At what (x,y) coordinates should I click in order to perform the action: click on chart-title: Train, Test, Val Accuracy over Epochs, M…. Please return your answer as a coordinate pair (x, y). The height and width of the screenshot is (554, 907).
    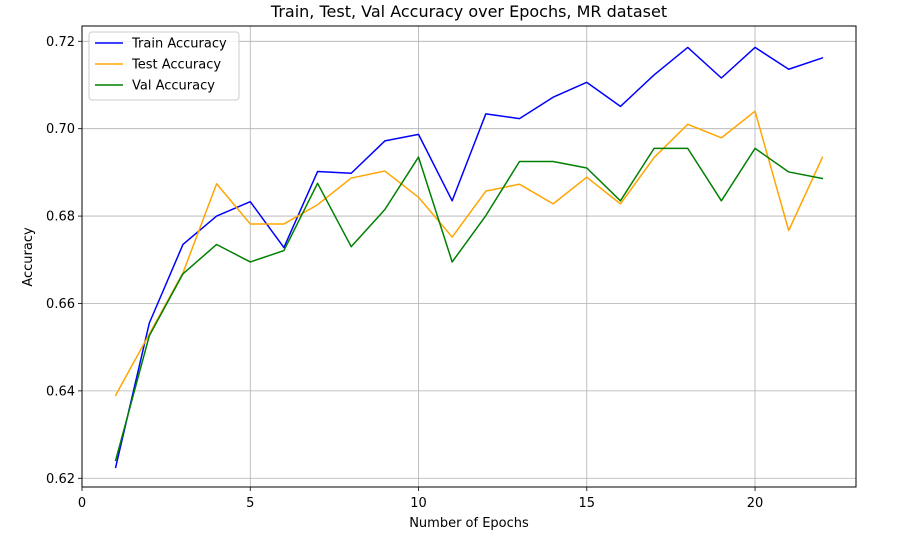
    Looking at the image, I should click on (468, 11).